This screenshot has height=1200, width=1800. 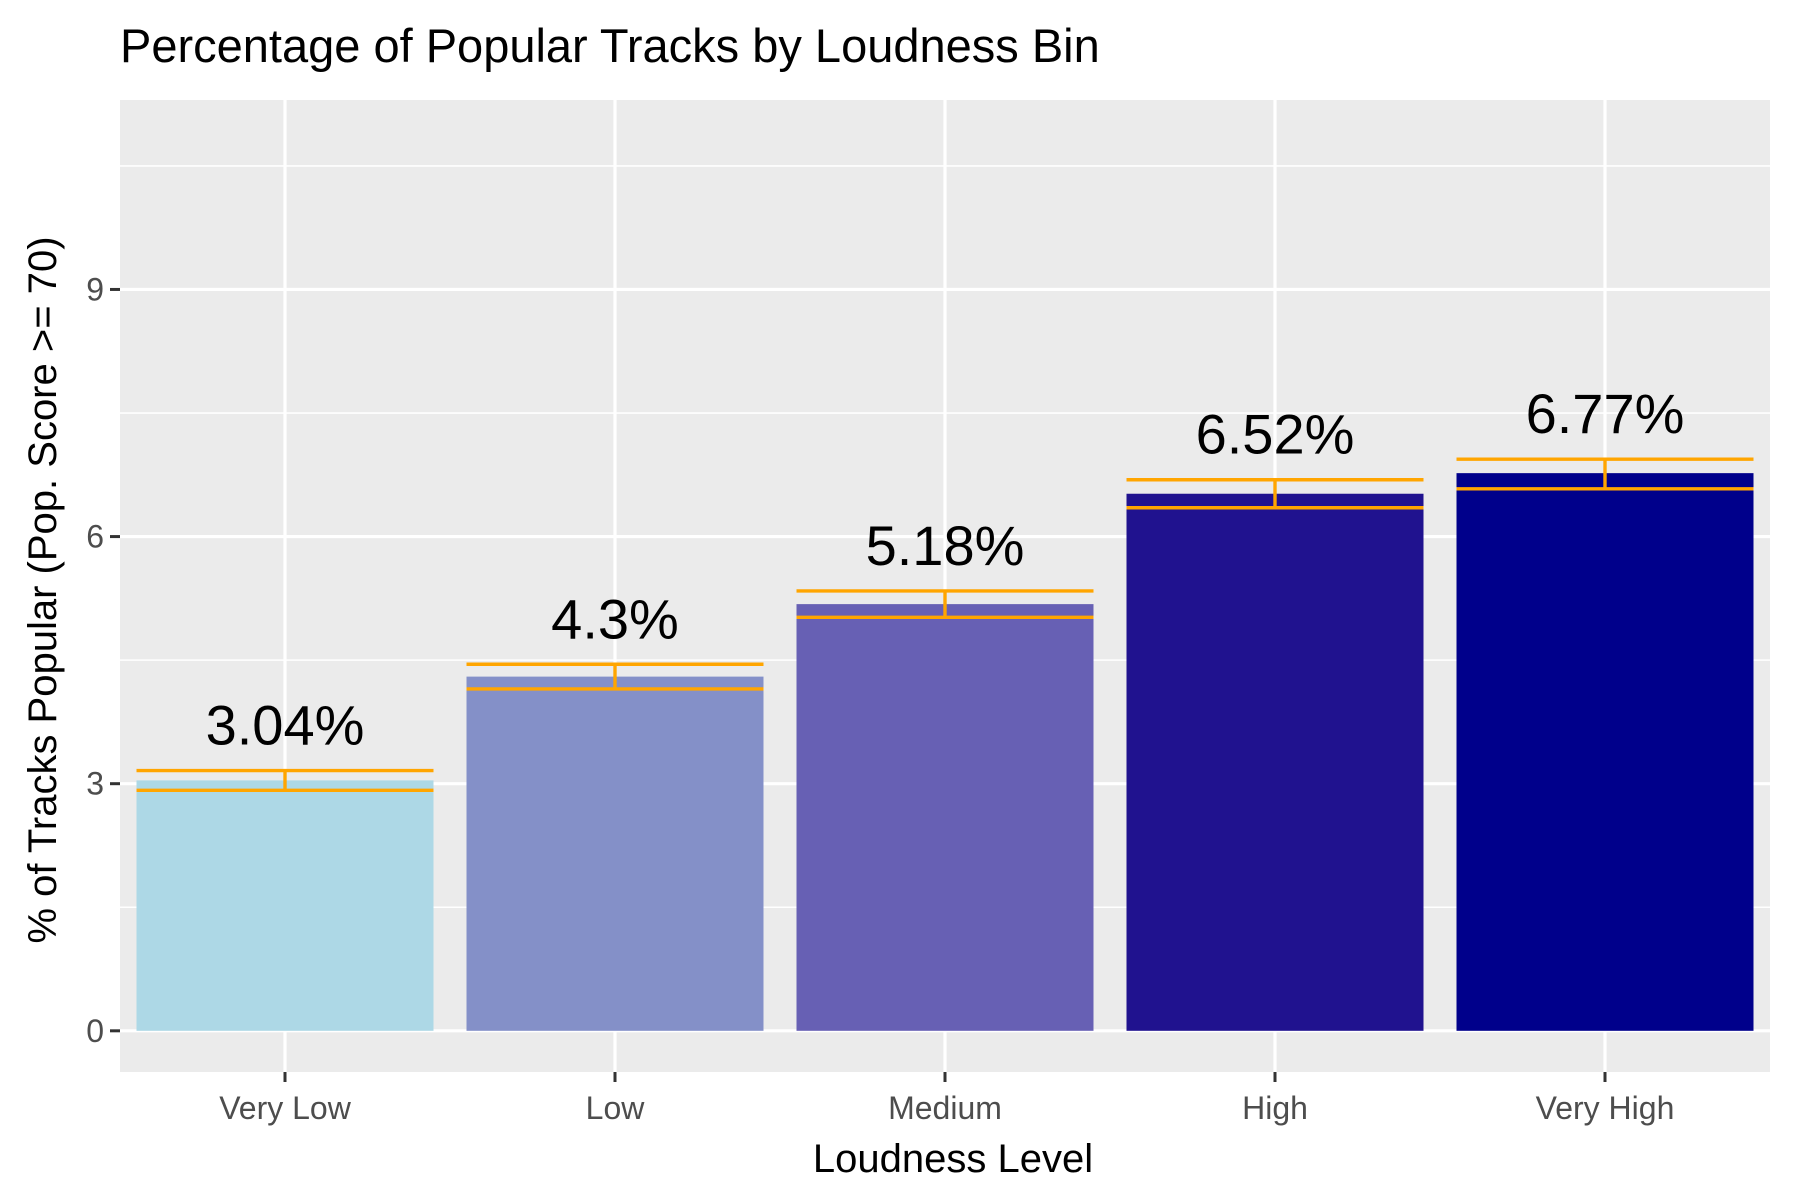 I want to click on y-tick-label: 3, so click(x=95, y=784).